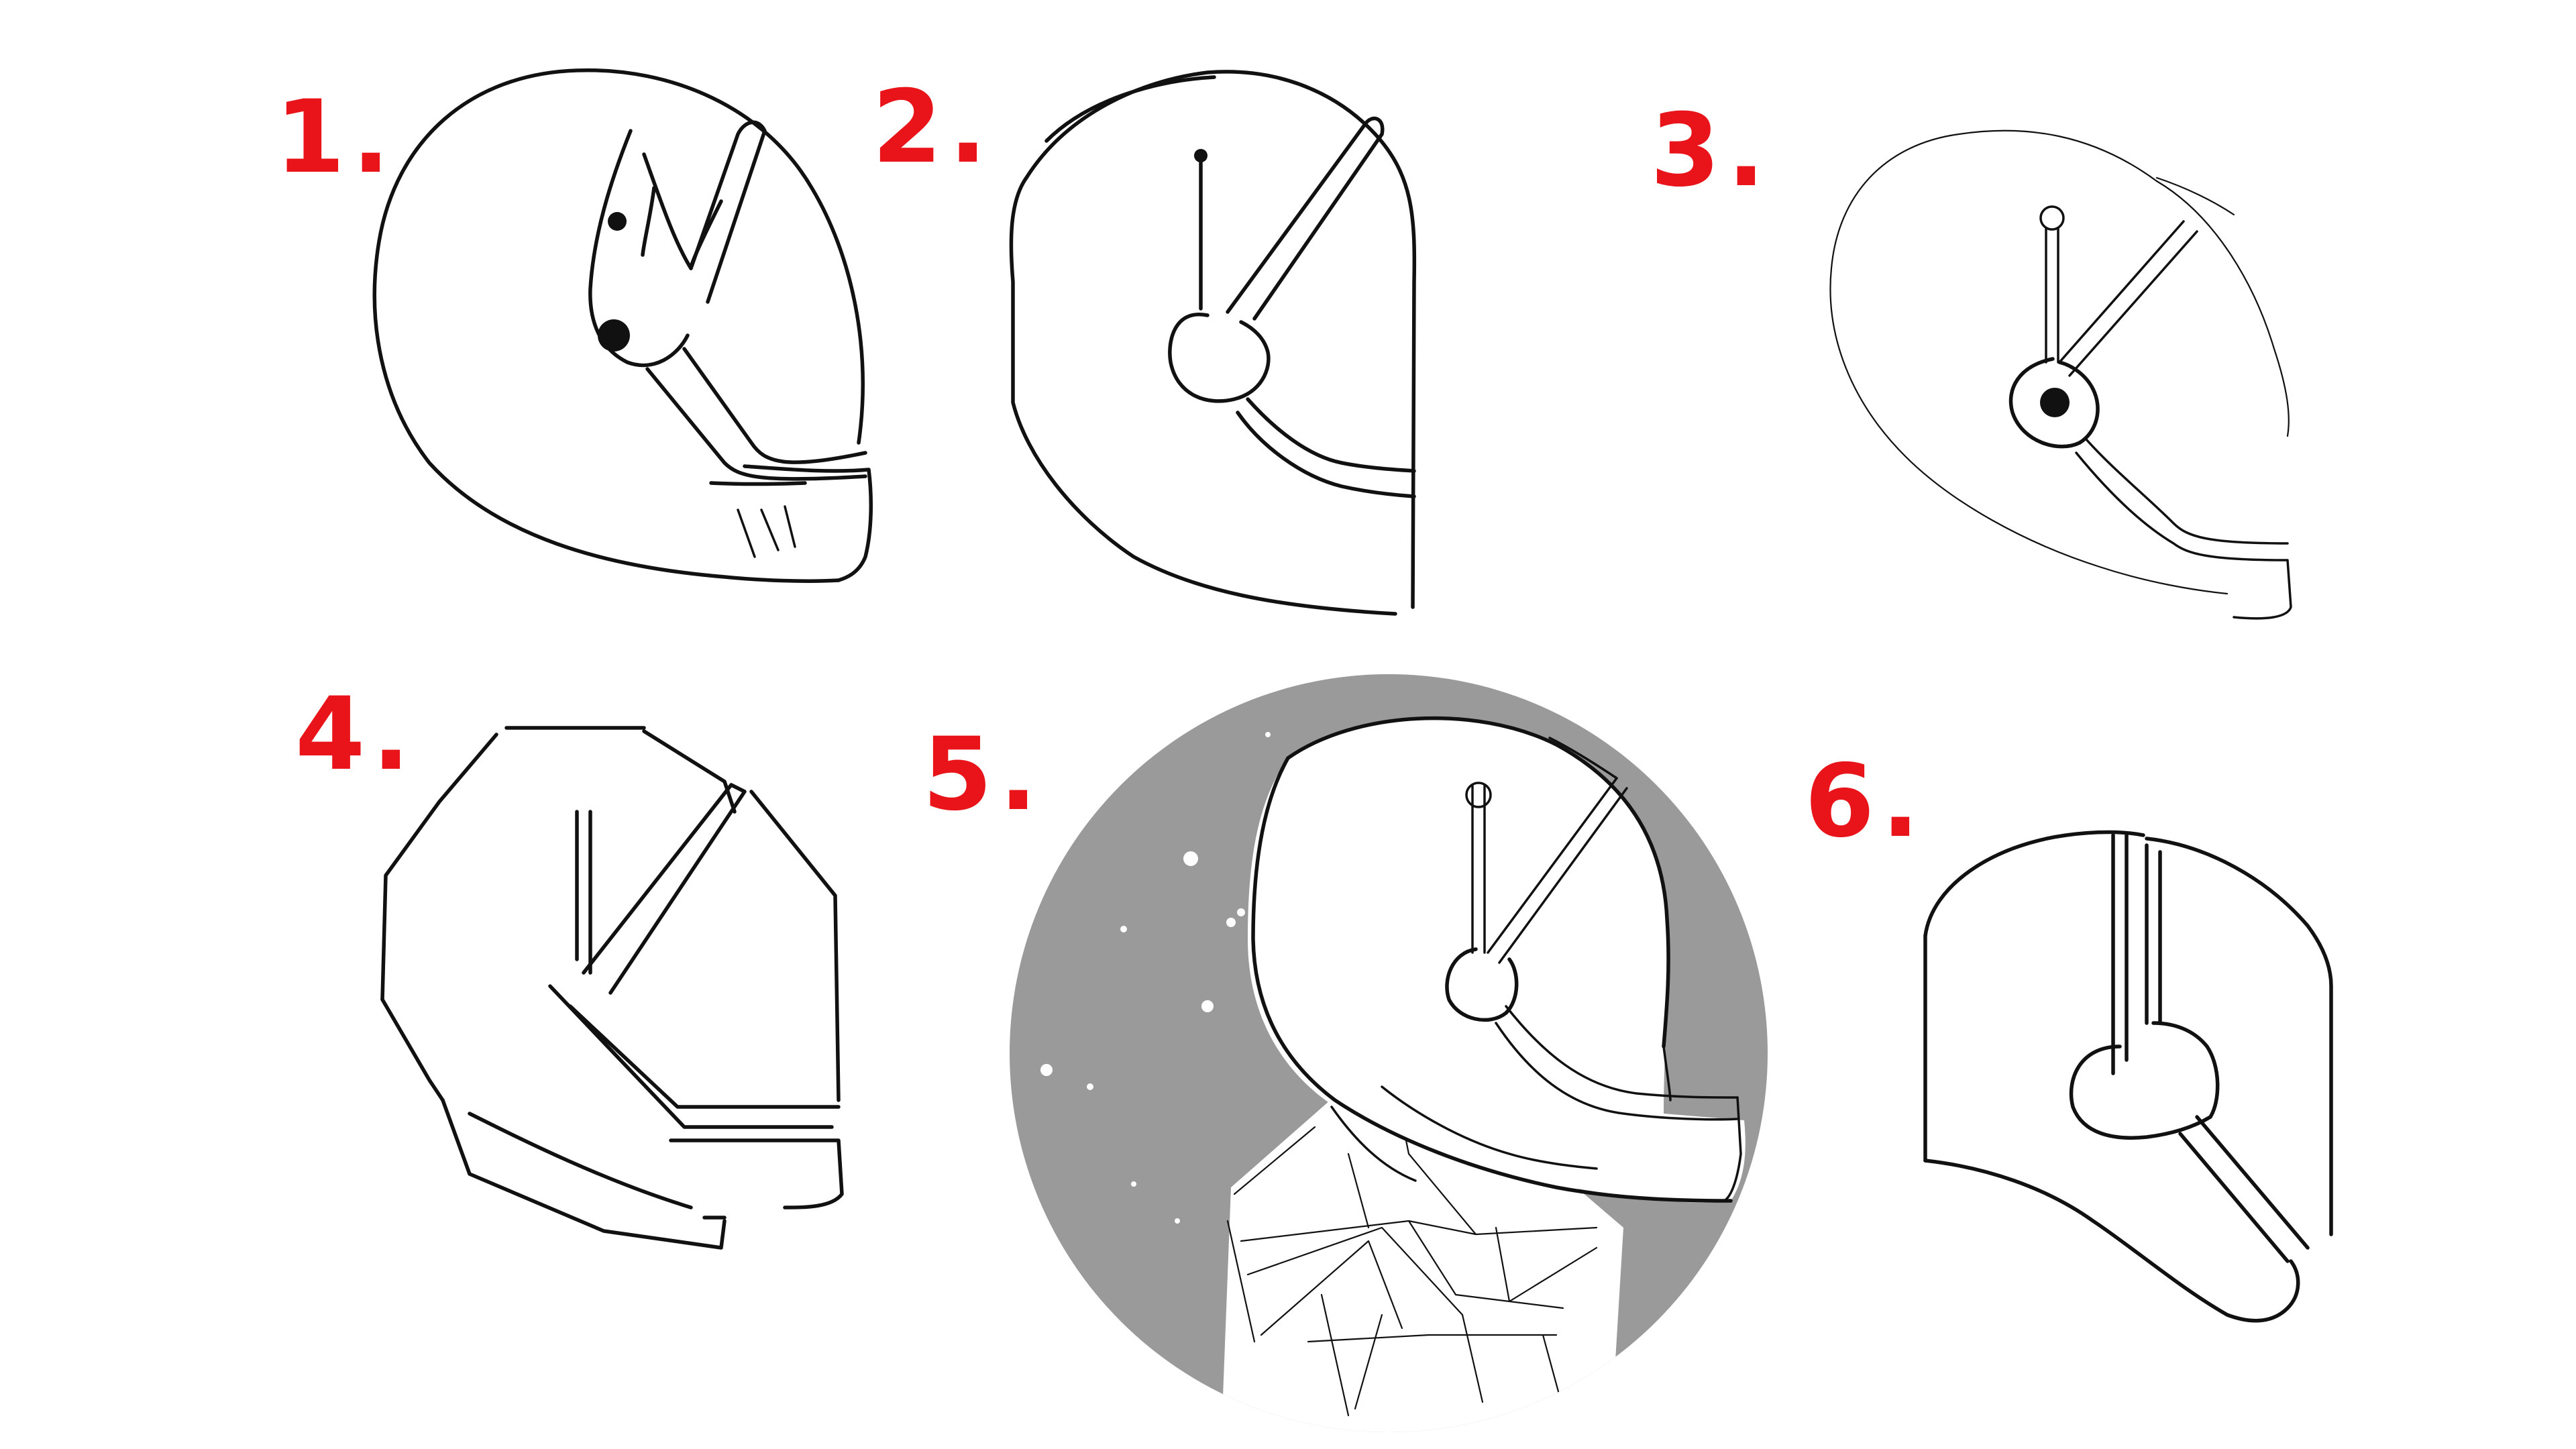 This screenshot has height=1449, width=2576. What do you see at coordinates (336, 137) in the screenshot?
I see `sketch-label-1: 1.` at bounding box center [336, 137].